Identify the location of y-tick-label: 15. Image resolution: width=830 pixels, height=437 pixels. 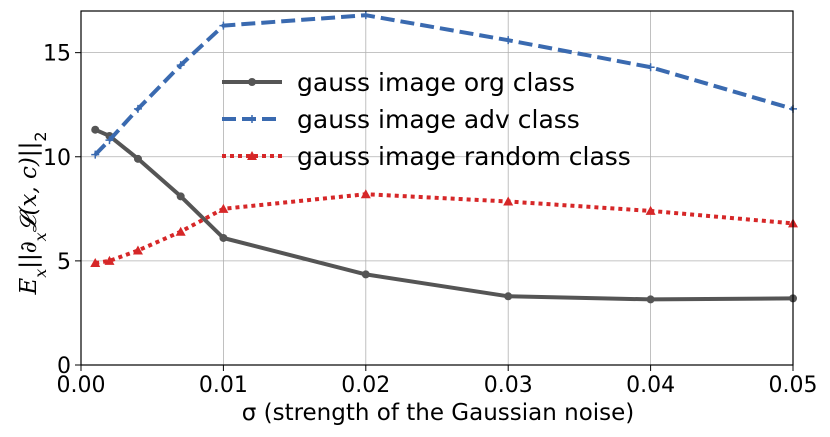
(57, 54).